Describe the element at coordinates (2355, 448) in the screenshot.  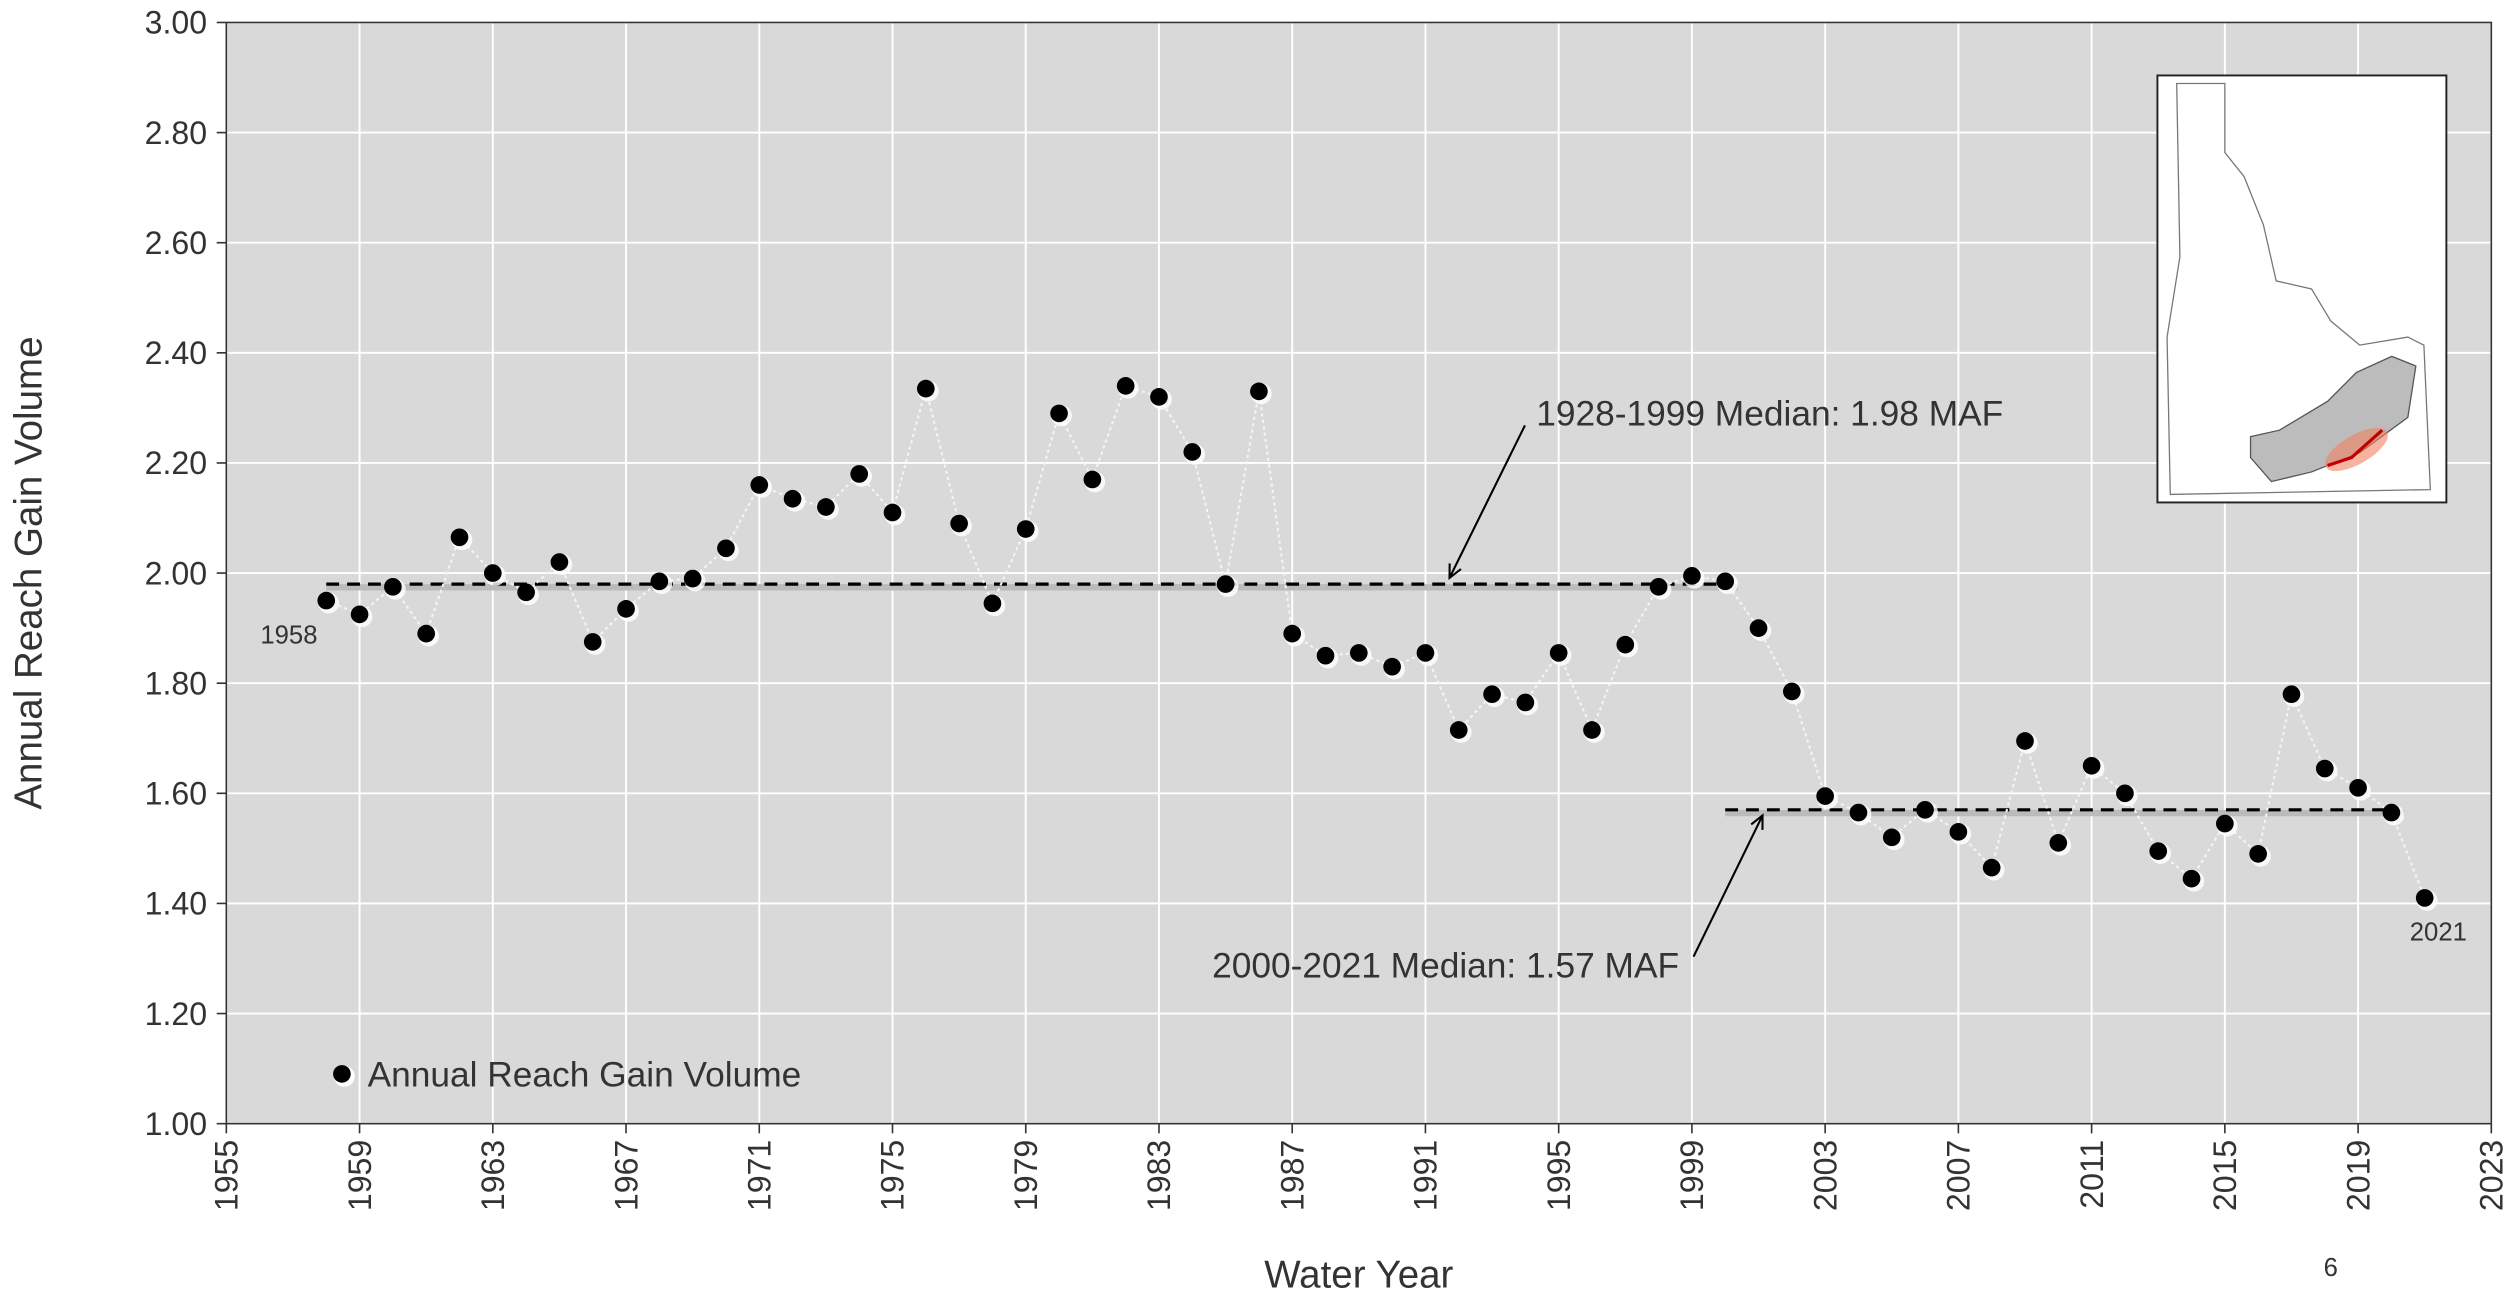
I see `map-river` at that location.